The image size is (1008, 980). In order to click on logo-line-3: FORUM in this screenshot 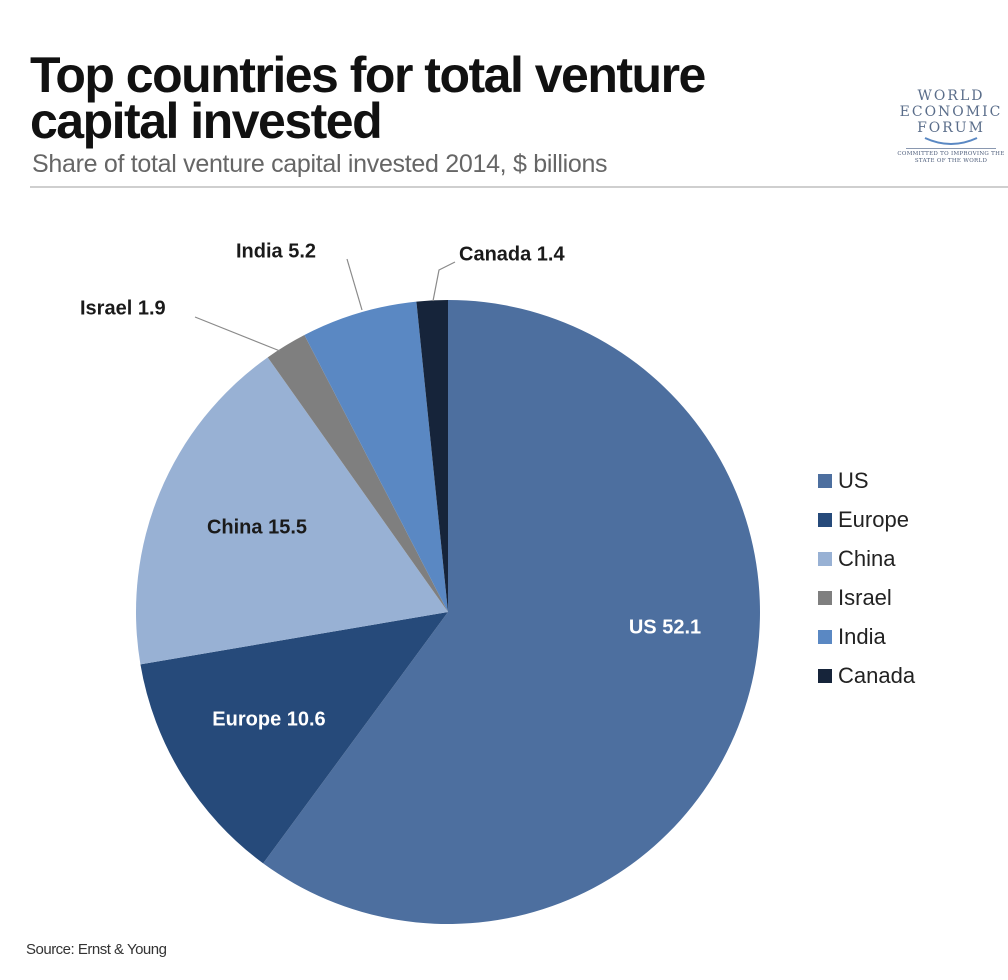, I will do `click(951, 128)`.